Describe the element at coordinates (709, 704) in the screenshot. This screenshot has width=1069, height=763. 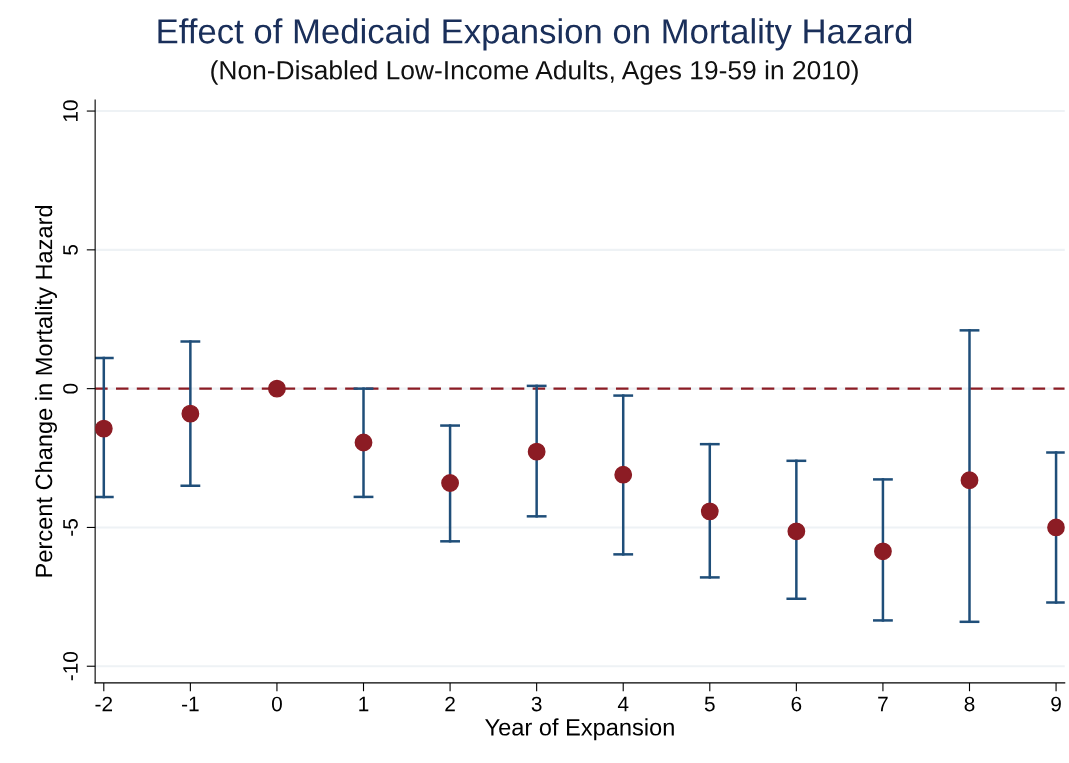
I see `x-tick-label: 5` at that location.